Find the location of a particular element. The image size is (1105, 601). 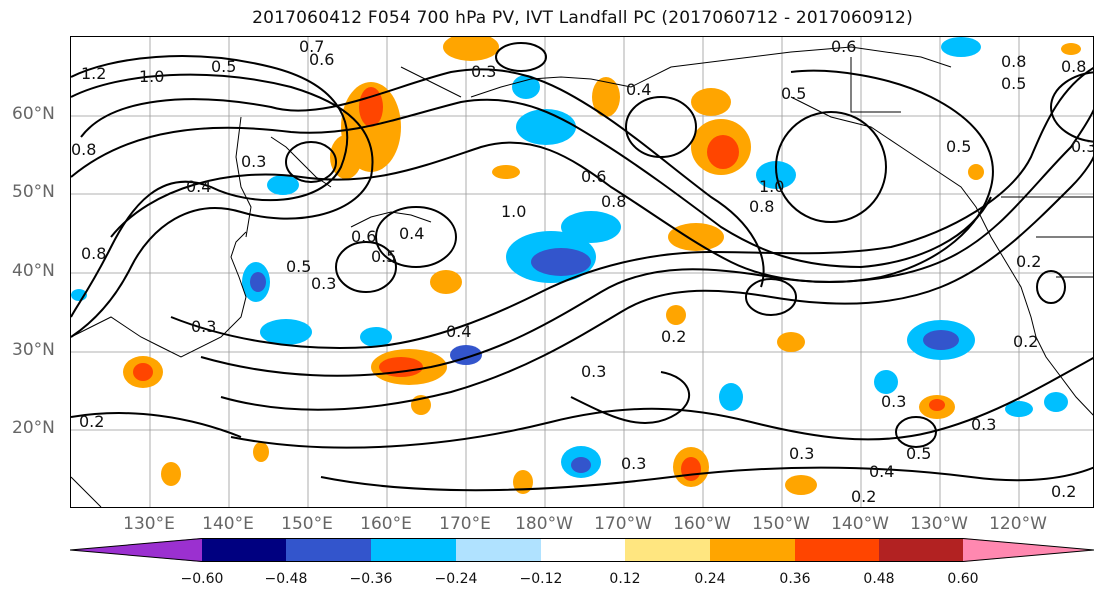

contour-label: 1.2 is located at coordinates (93, 73).